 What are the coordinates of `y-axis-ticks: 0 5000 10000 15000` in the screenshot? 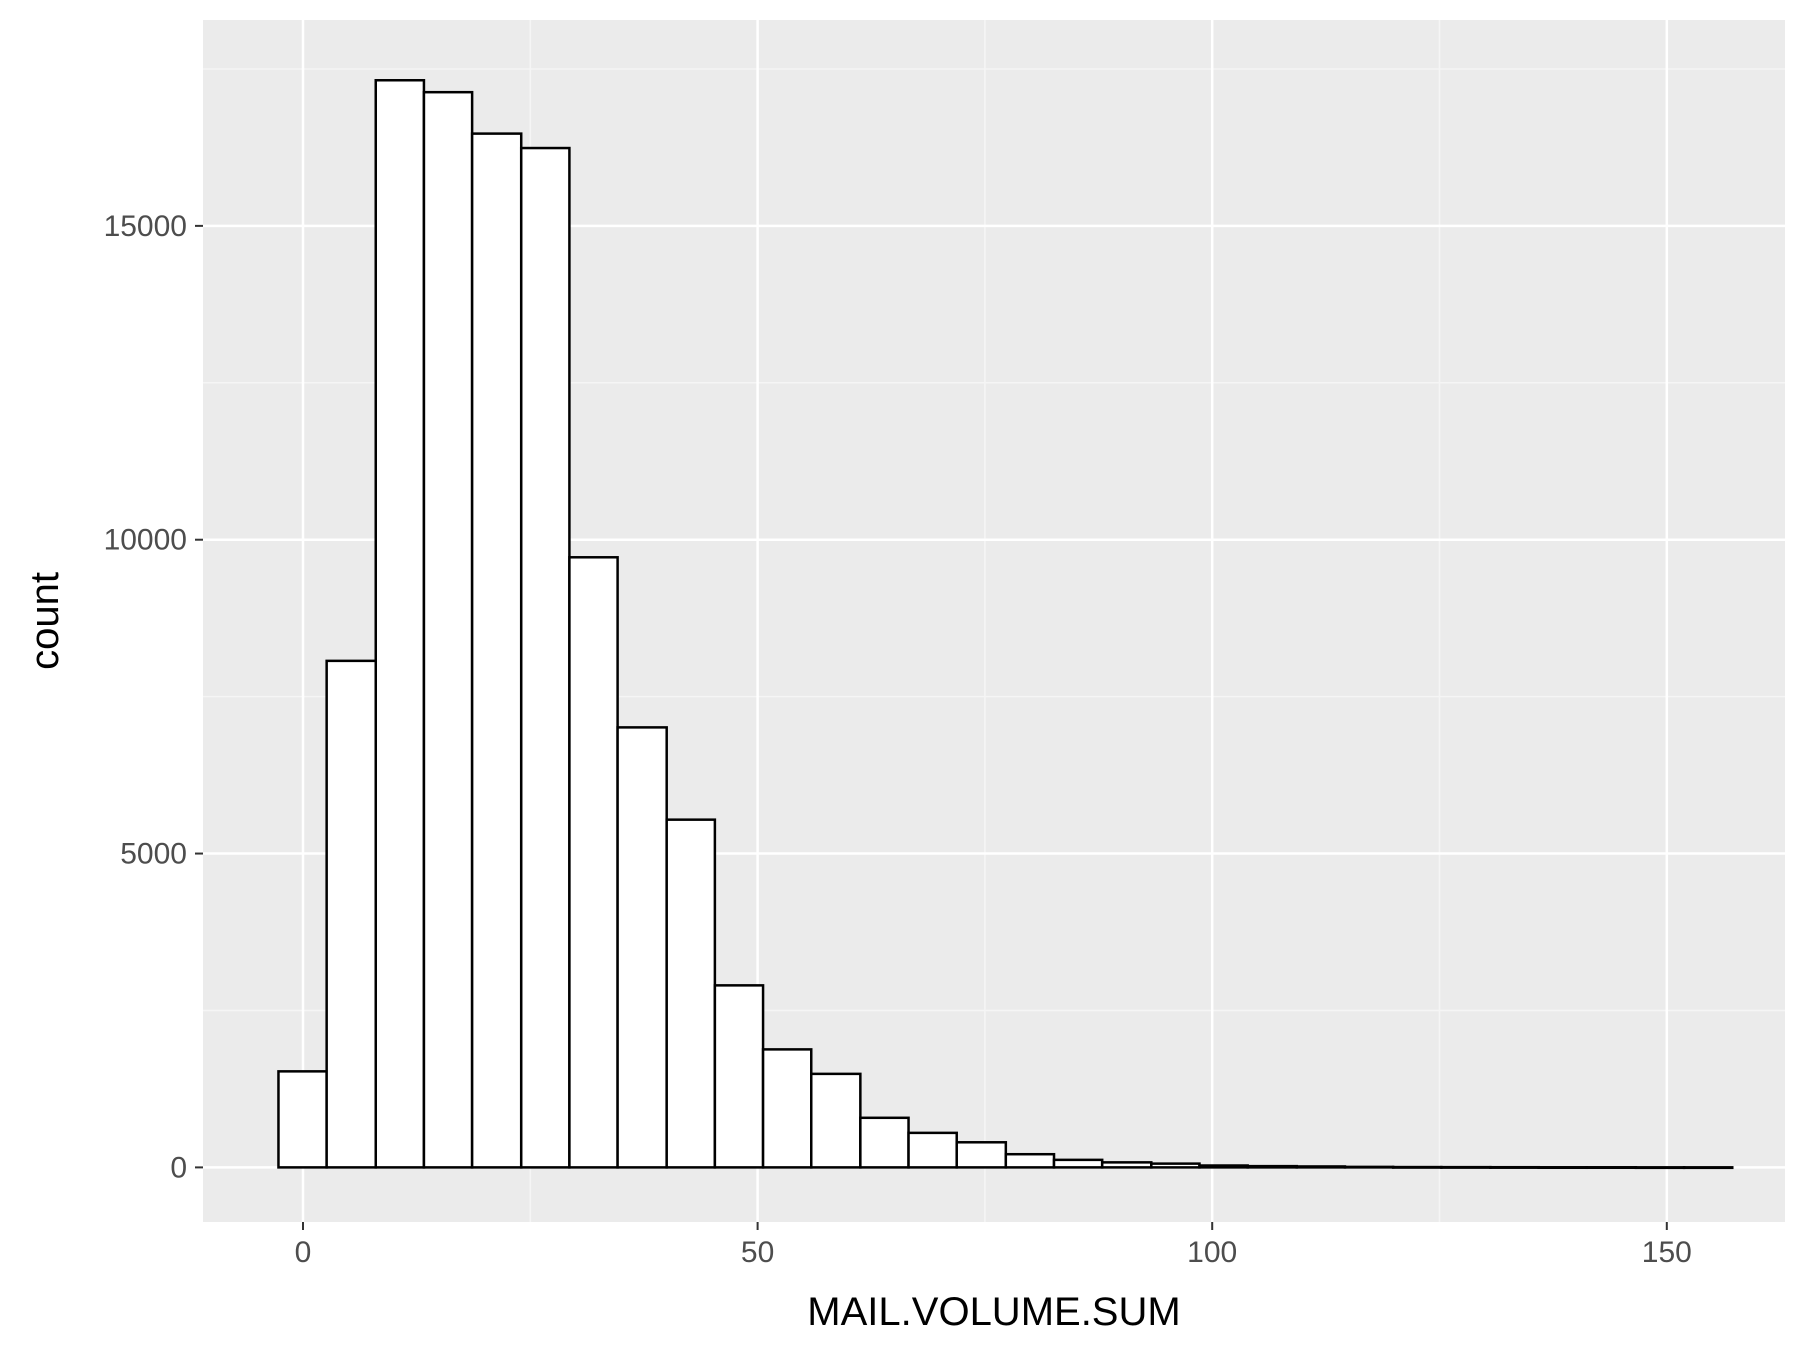 It's located at (153, 697).